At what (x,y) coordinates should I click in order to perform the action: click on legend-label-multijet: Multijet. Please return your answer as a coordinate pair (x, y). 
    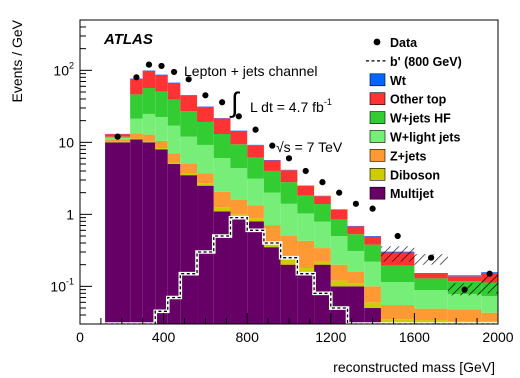
    Looking at the image, I should click on (412, 194).